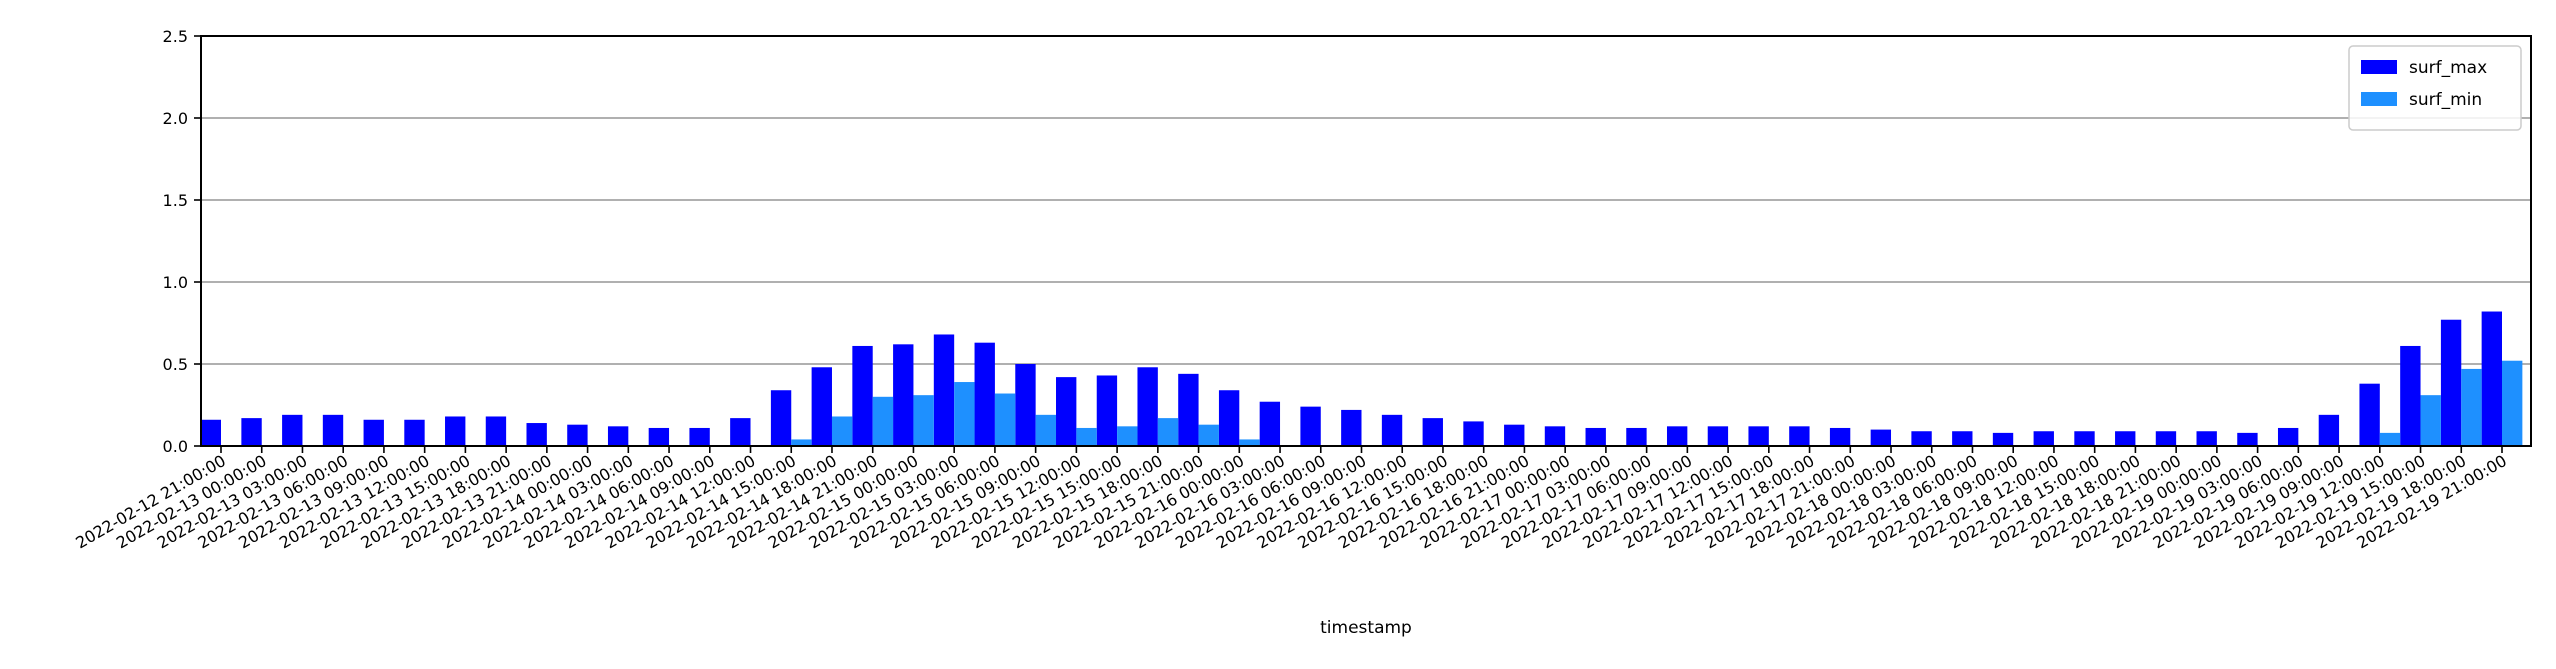  I want to click on legend-swatch-surf_max, so click(2379, 67).